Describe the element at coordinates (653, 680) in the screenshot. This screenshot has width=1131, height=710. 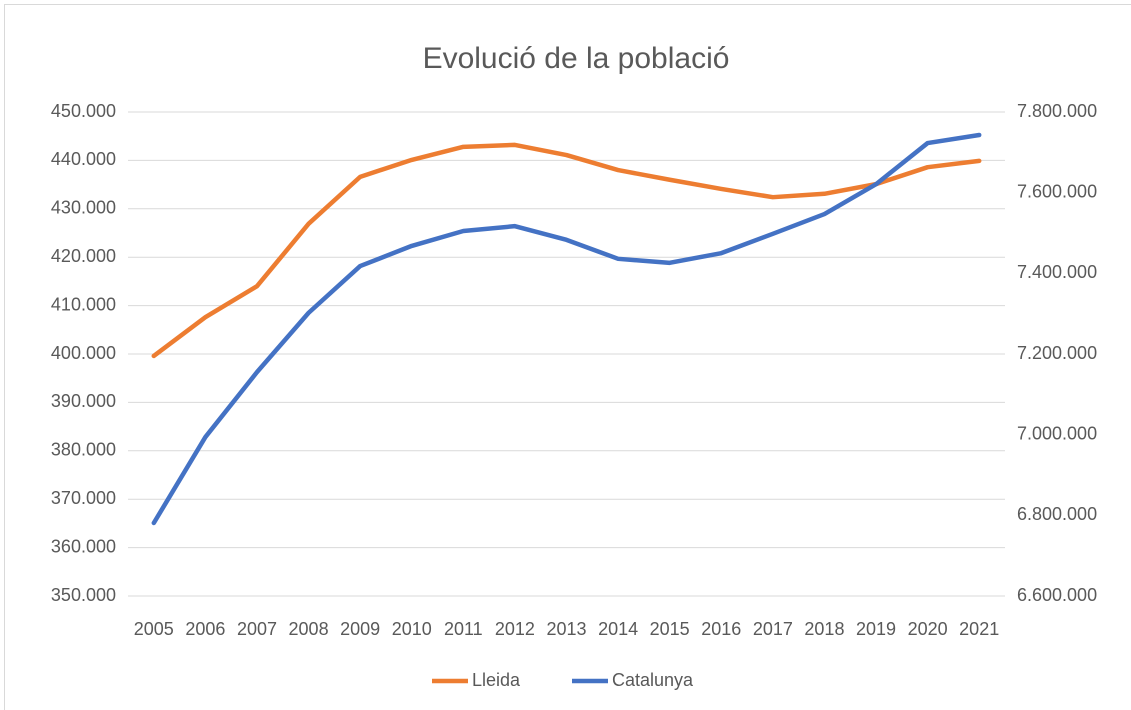
I see `legend-label: Catalunya` at that location.